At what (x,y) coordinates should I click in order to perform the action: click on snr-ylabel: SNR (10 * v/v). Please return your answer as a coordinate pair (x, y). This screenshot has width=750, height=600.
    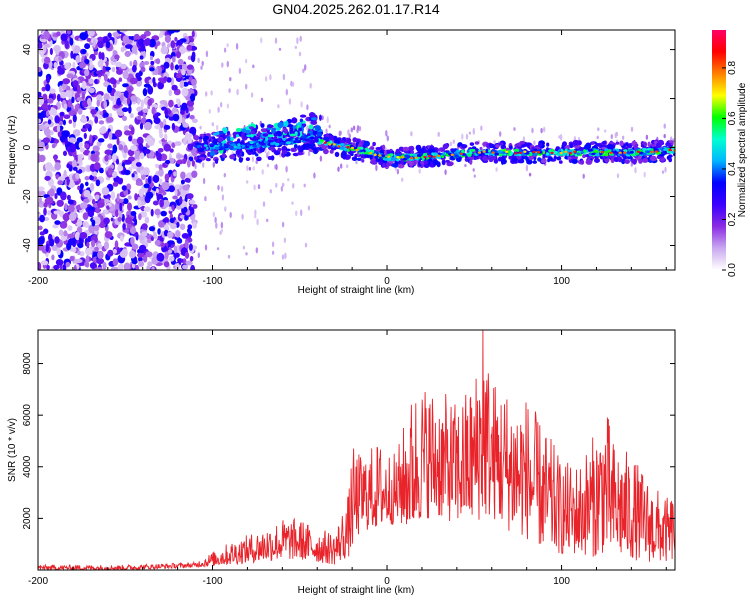
    Looking at the image, I should click on (12, 450).